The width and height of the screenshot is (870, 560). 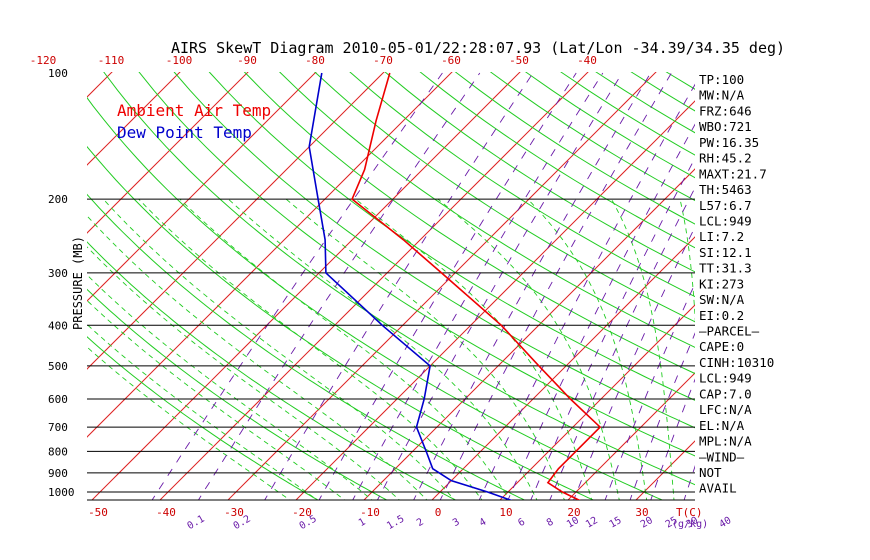 I want to click on index-item: LI:7.2, so click(x=721, y=236).